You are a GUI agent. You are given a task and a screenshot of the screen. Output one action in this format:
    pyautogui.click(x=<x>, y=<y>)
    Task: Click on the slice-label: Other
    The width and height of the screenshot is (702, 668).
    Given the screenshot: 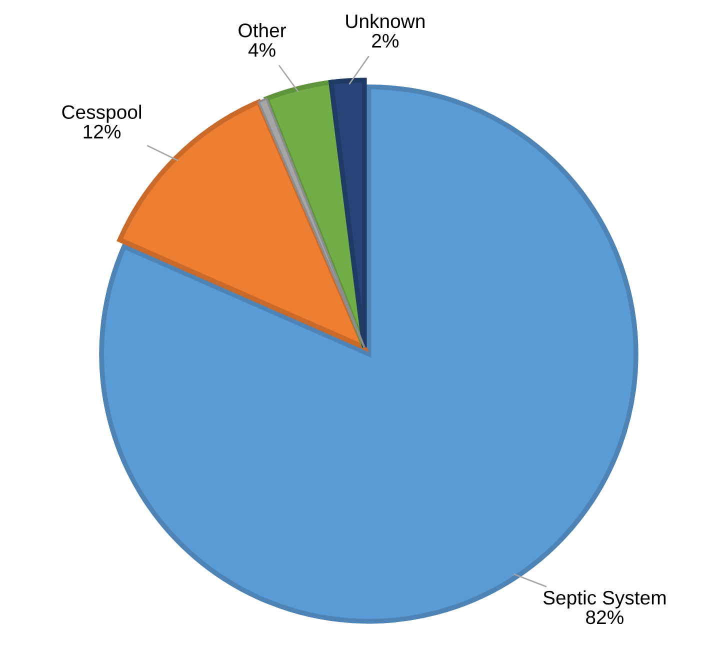 What is the action you would take?
    pyautogui.click(x=262, y=30)
    